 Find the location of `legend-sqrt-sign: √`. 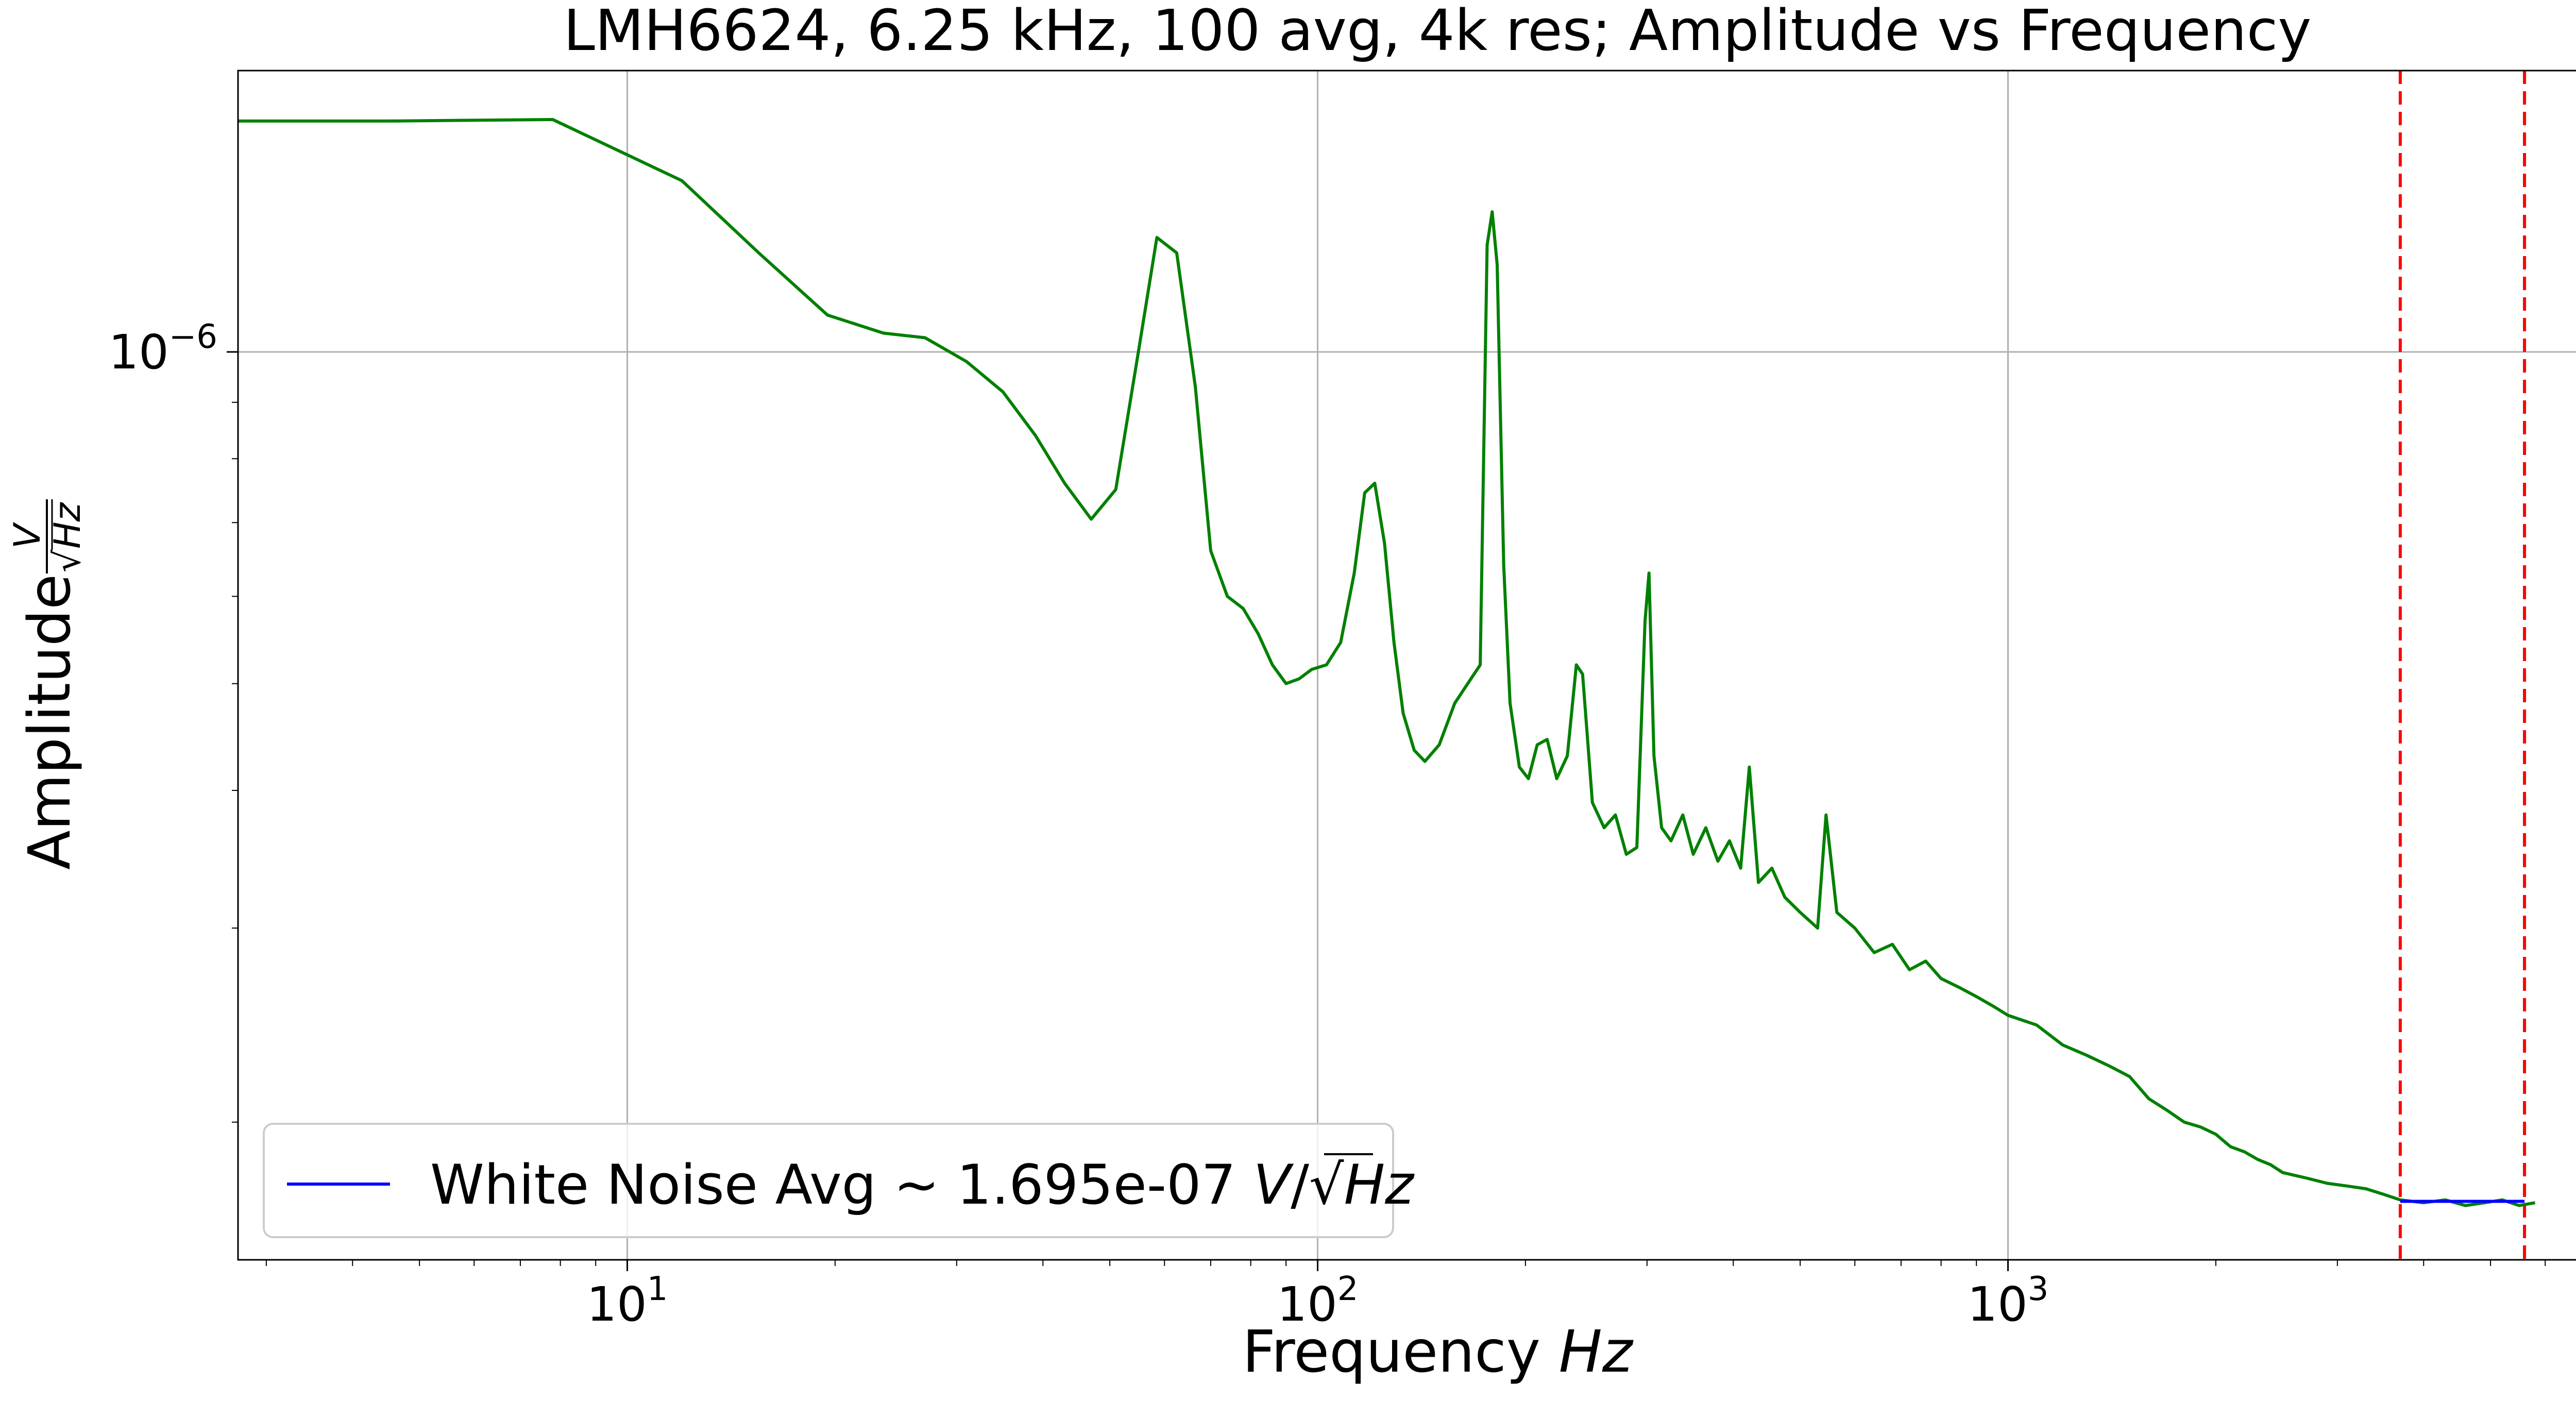

legend-sqrt-sign: √ is located at coordinates (1326, 1185).